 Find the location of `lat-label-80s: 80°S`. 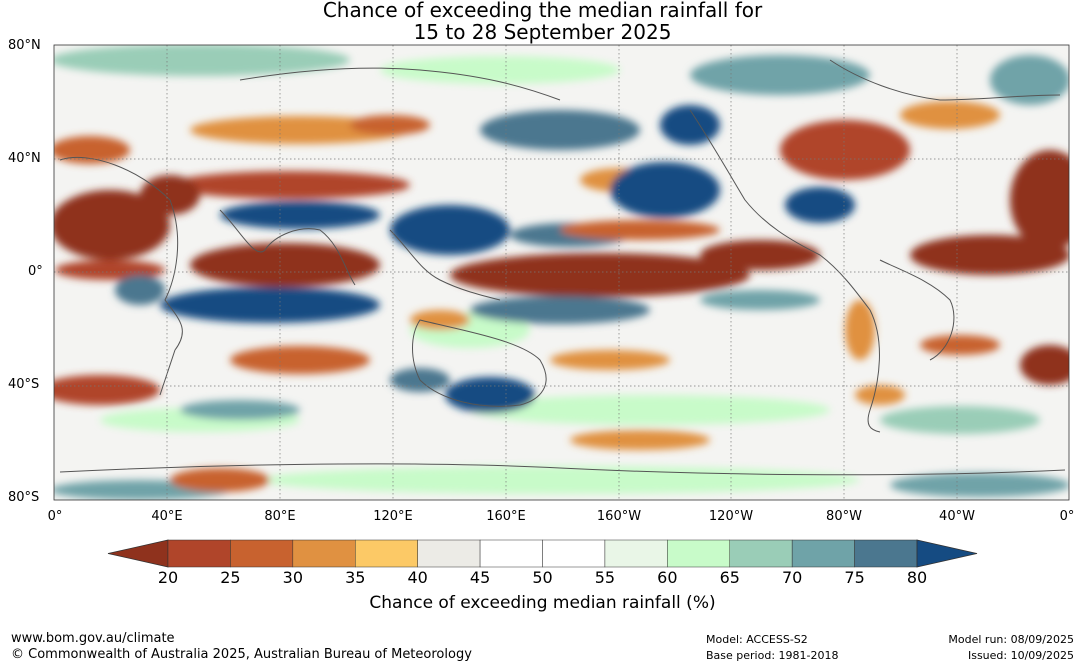

lat-label-80s: 80°S is located at coordinates (24, 497).